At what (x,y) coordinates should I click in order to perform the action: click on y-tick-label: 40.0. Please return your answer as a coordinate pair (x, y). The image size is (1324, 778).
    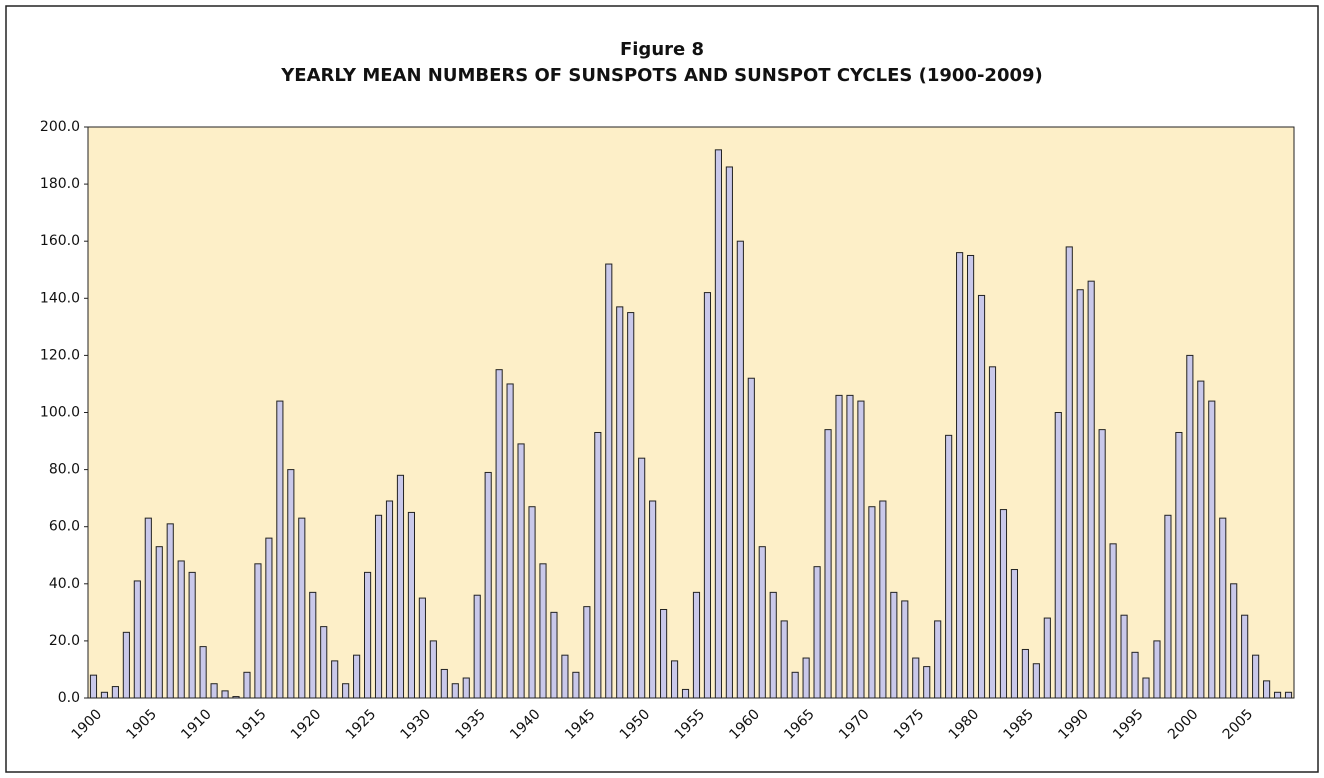
    Looking at the image, I should click on (64, 584).